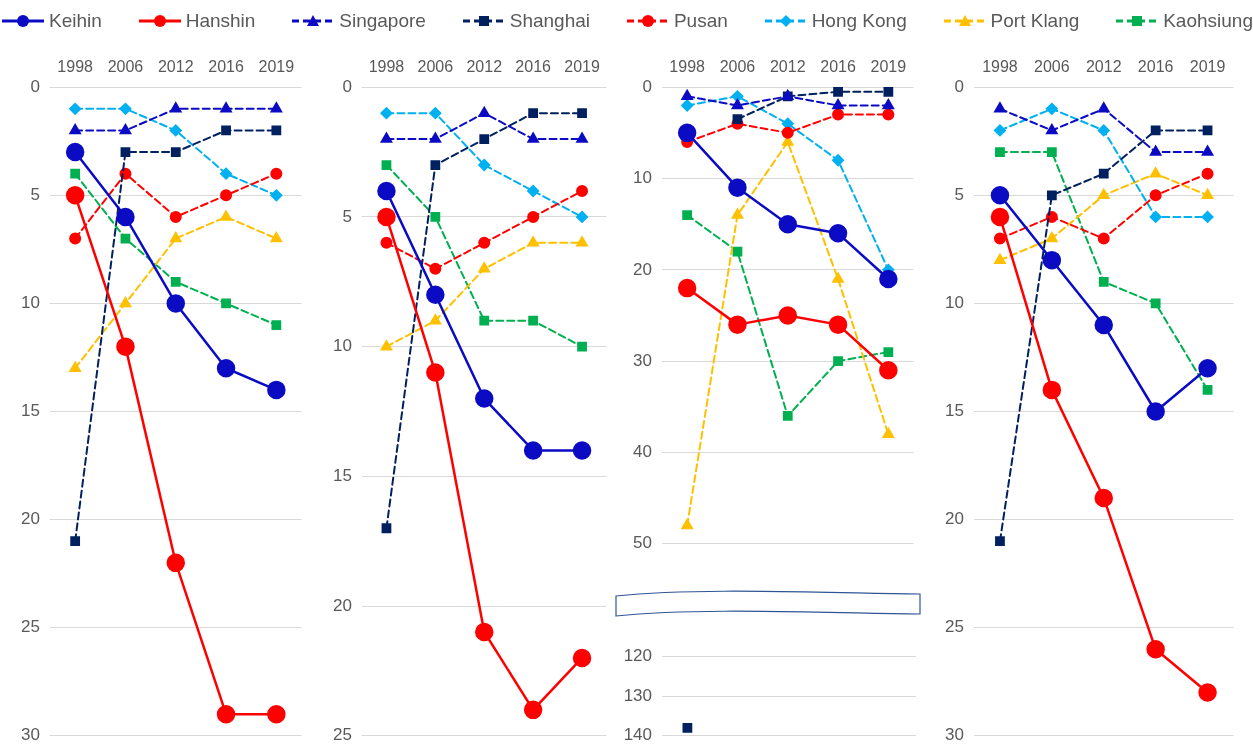 The image size is (1253, 756). I want to click on y-tick-label: 40, so click(642, 452).